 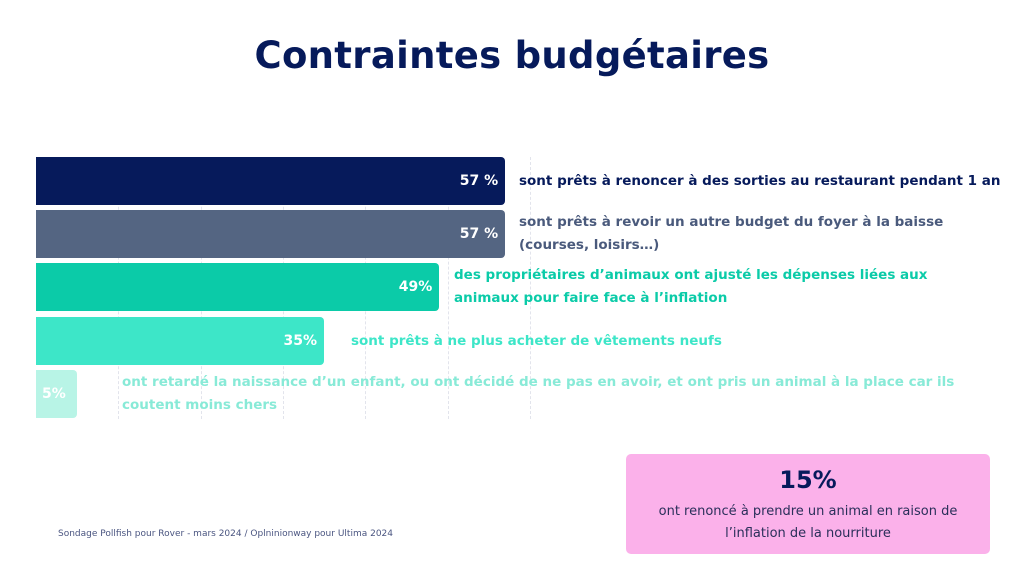 What do you see at coordinates (808, 480) in the screenshot?
I see `callout-value: 15%` at bounding box center [808, 480].